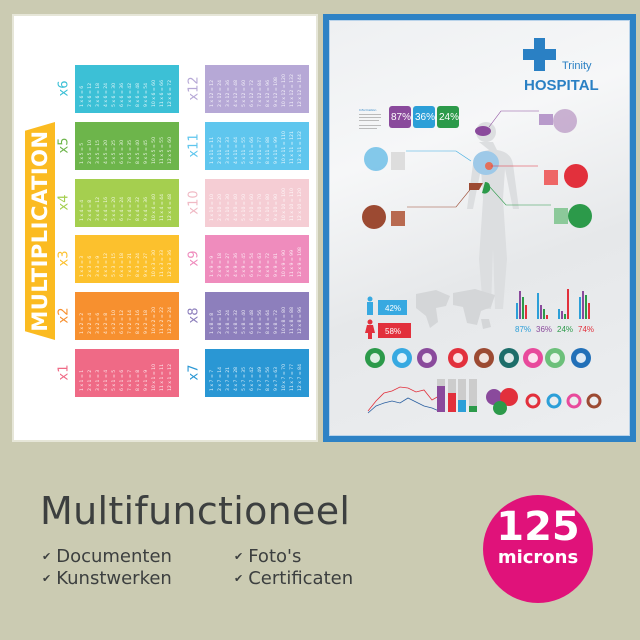  What do you see at coordinates (300, 204) in the screenshot?
I see `table-line: 12 x 10 = 120` at bounding box center [300, 204].